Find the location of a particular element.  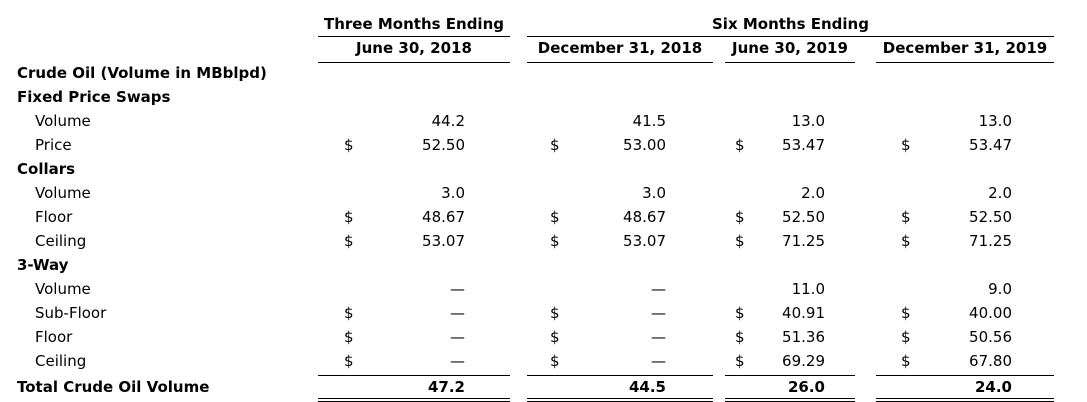

table-cell: 9.0 is located at coordinates (1000, 289).